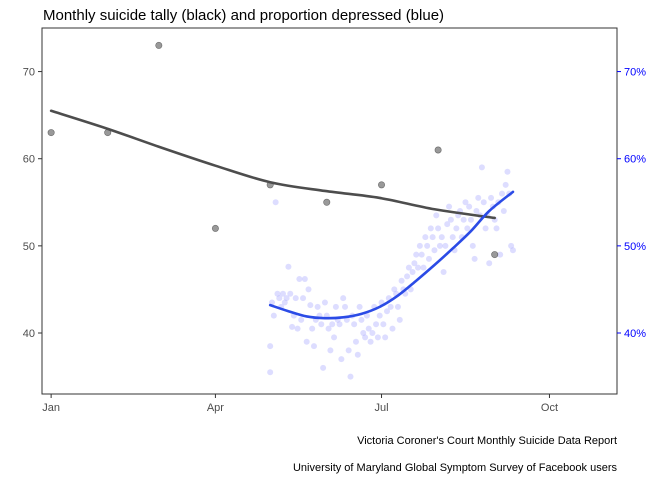 Image resolution: width=672 pixels, height=480 pixels. I want to click on y-right-tick-label: 40%, so click(635, 334).